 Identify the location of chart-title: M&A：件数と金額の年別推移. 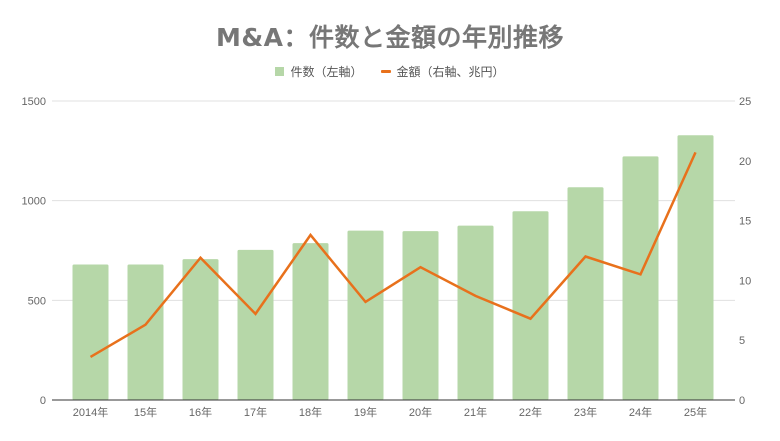
(390, 37).